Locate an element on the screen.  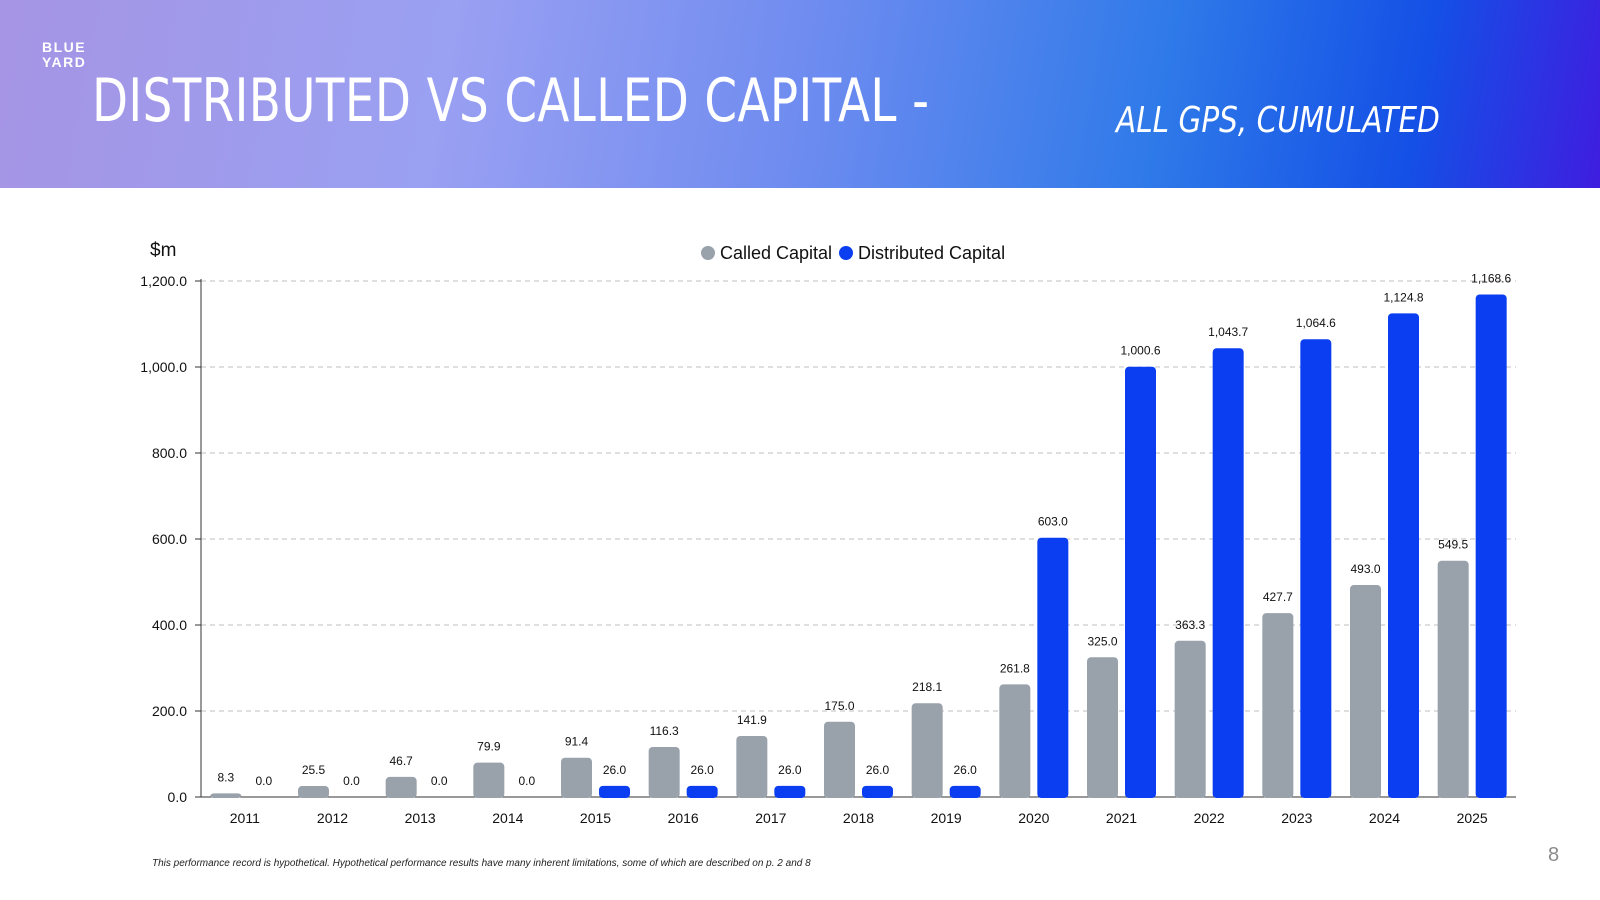
data-label-distributed: 1,064.6 is located at coordinates (1316, 323).